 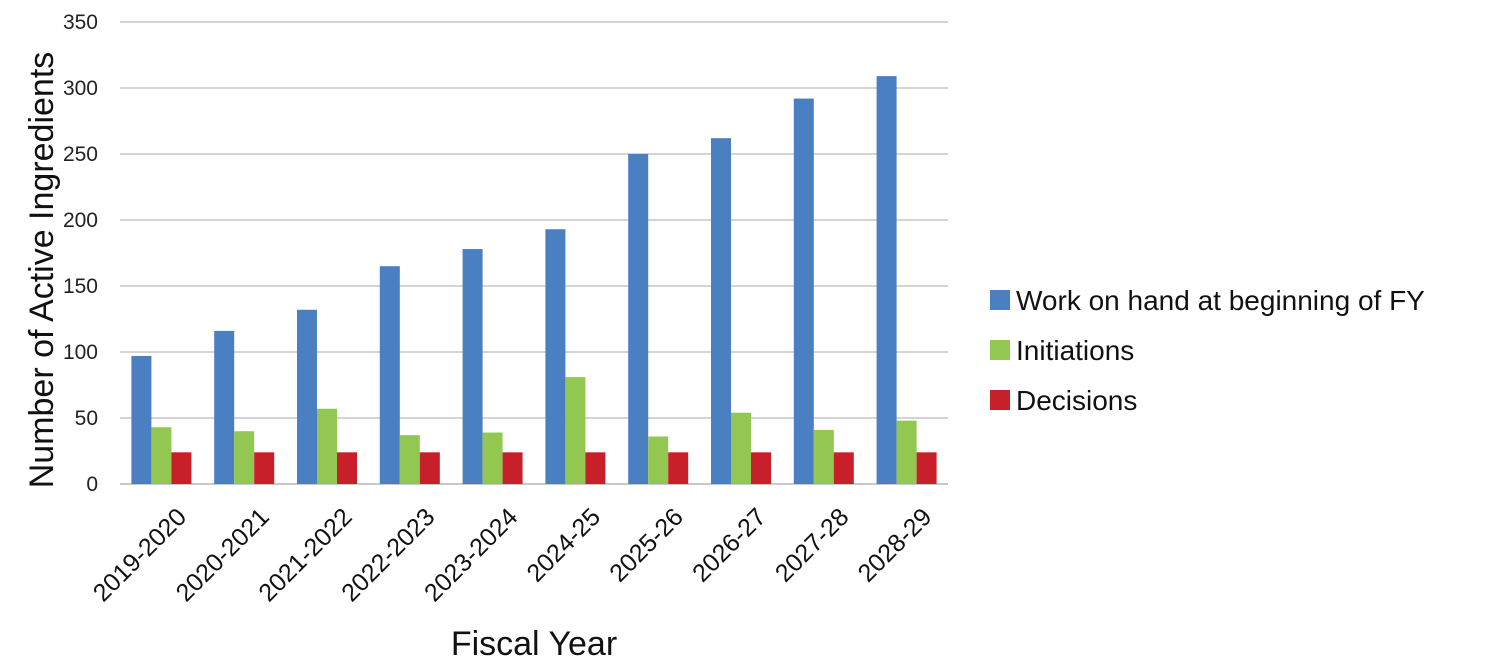 What do you see at coordinates (80, 88) in the screenshot?
I see `y-tick-label: 300` at bounding box center [80, 88].